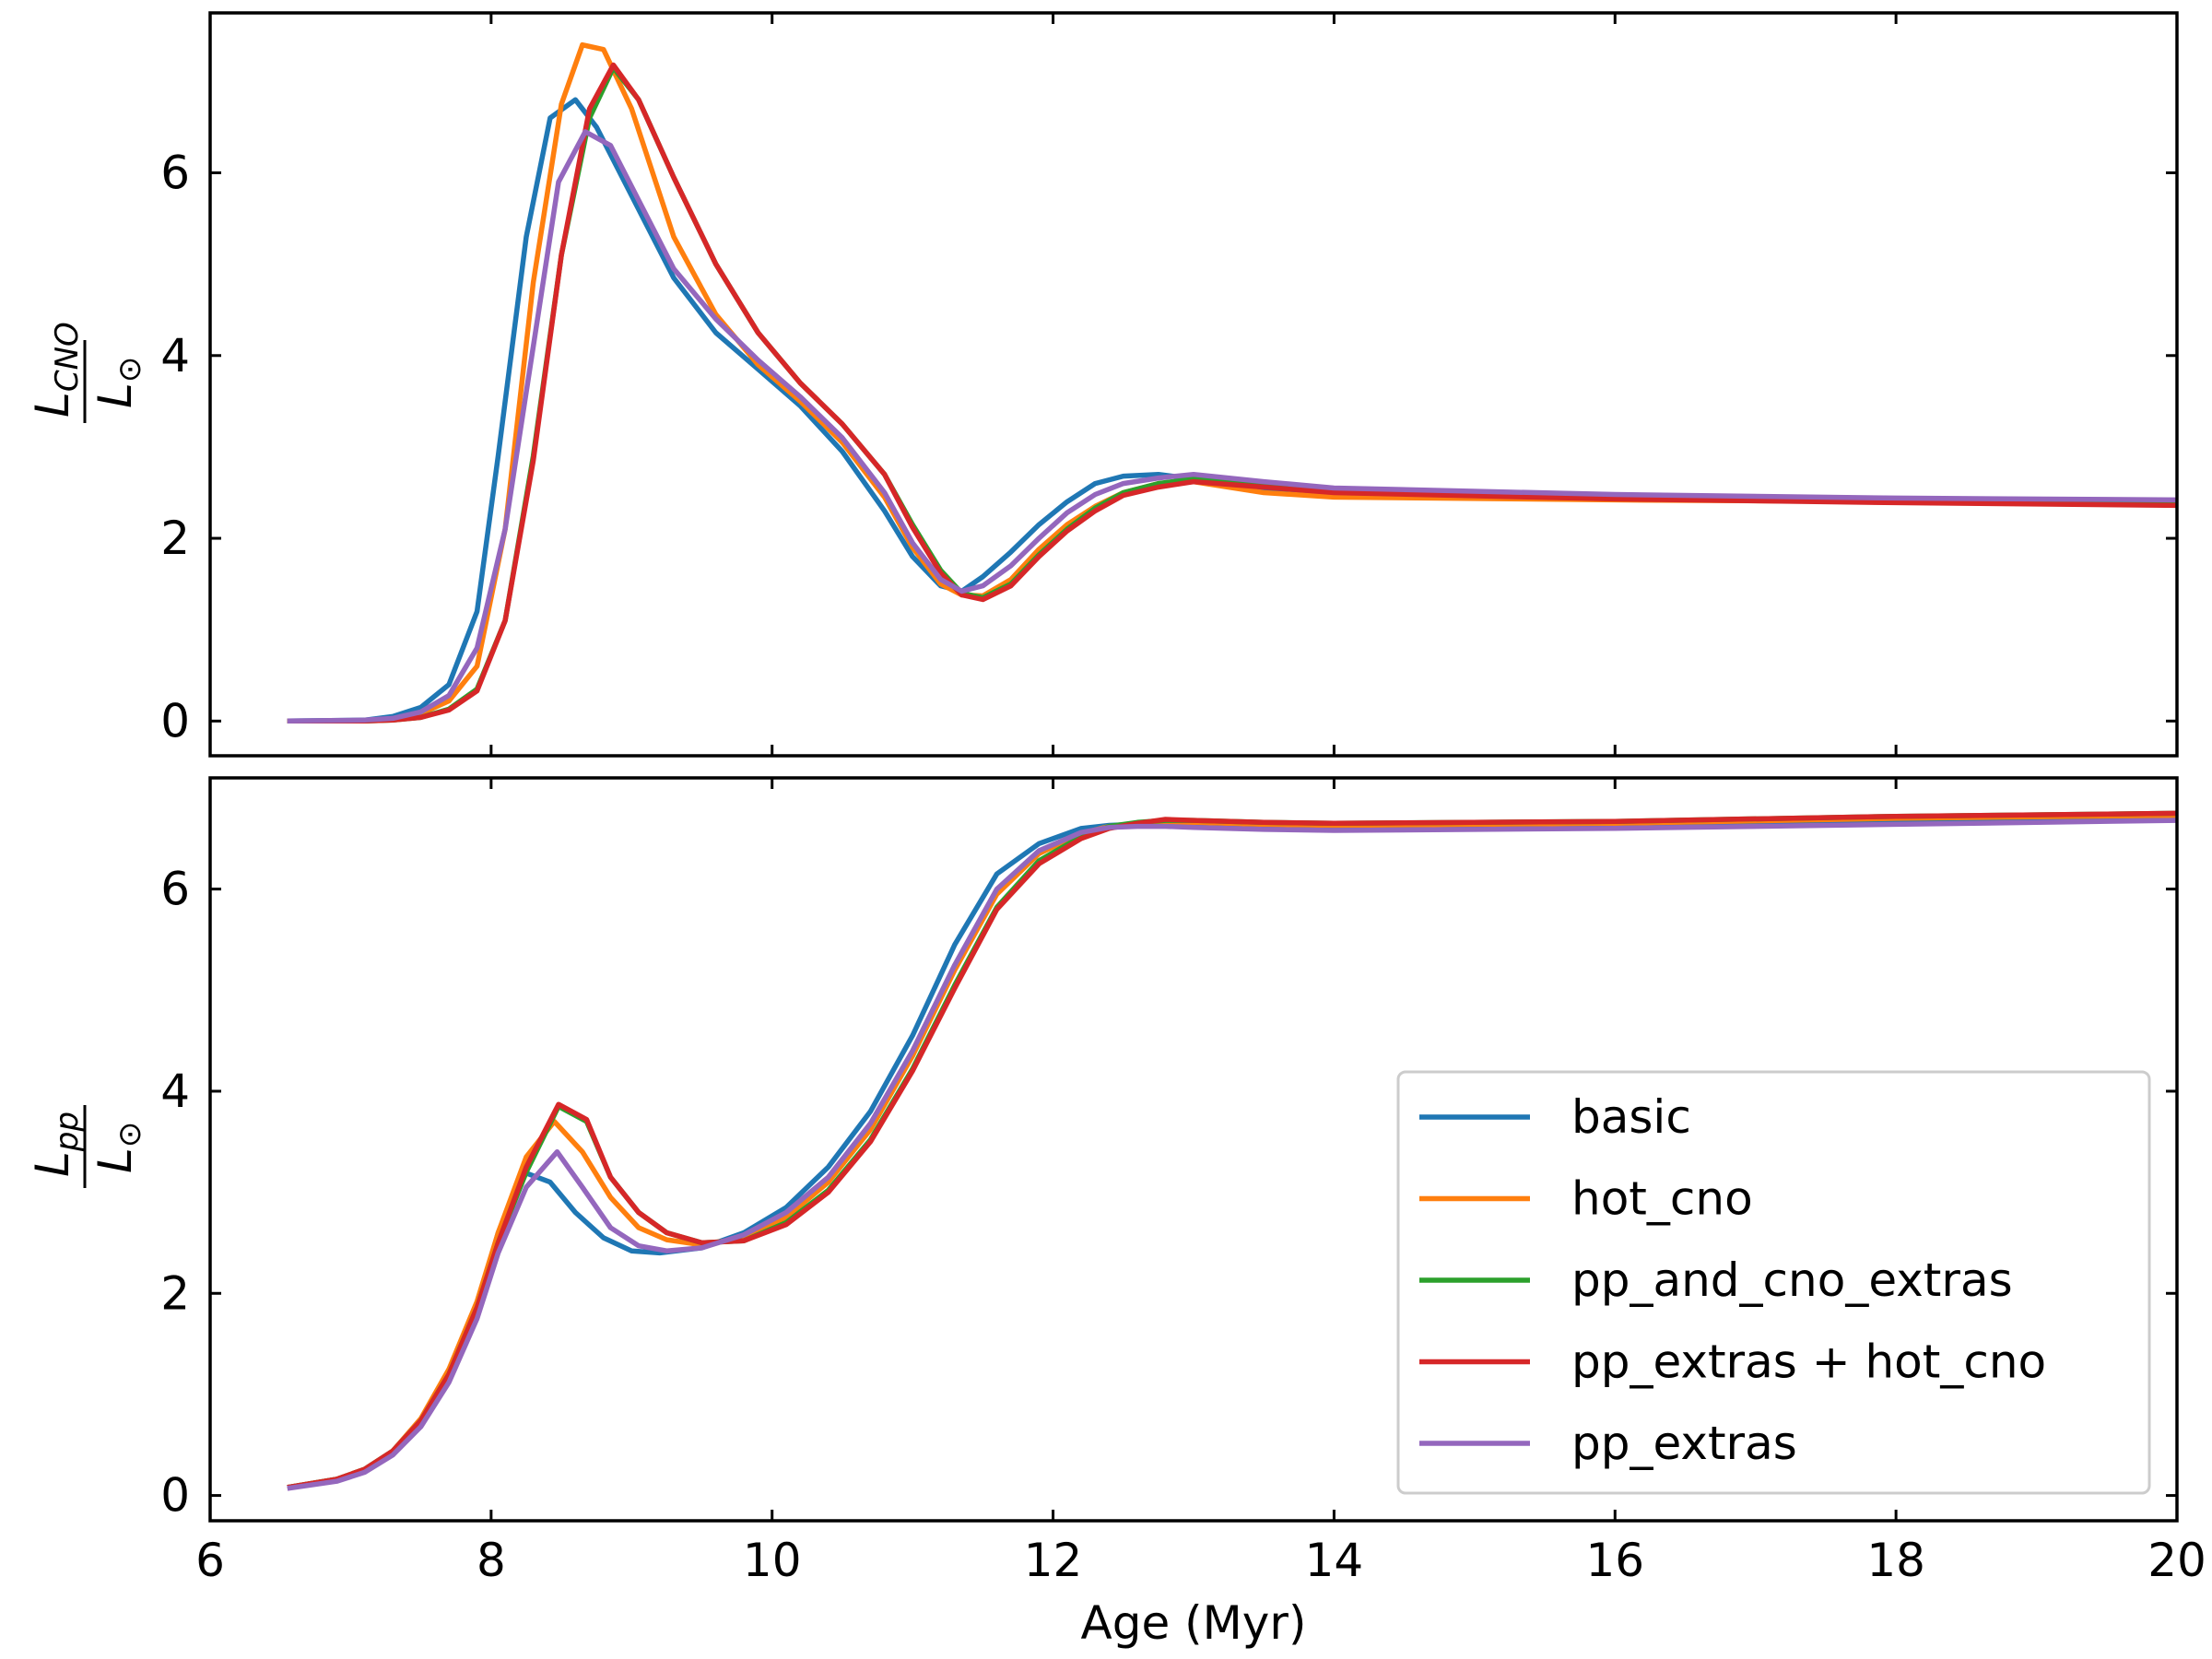 Image resolution: width=2212 pixels, height=1659 pixels. I want to click on legend-frame, so click(1773, 1282).